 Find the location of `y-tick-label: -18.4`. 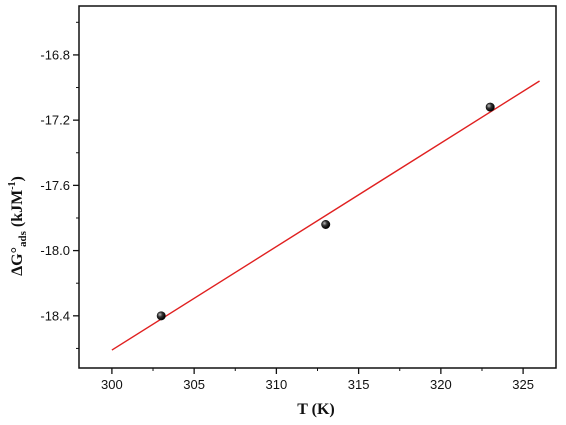

y-tick-label: -18.4 is located at coordinates (55, 315).